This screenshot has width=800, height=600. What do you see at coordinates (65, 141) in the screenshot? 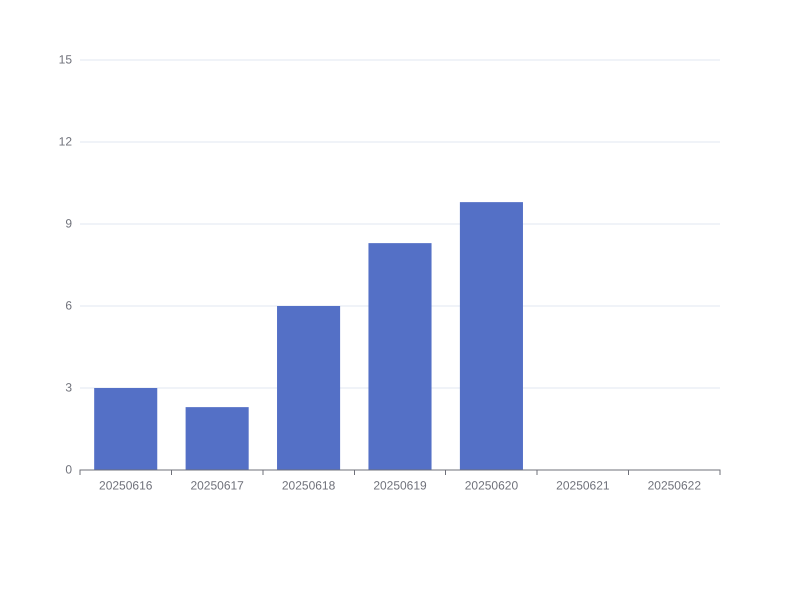
I see `y-tick-label: 12` at bounding box center [65, 141].